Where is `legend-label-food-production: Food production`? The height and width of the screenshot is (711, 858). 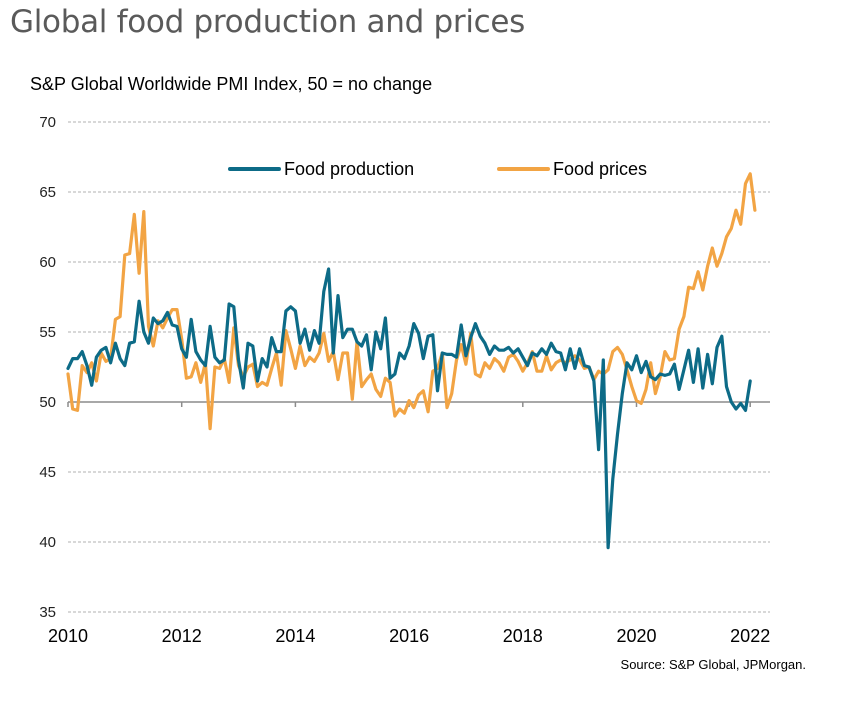 legend-label-food-production: Food production is located at coordinates (349, 169).